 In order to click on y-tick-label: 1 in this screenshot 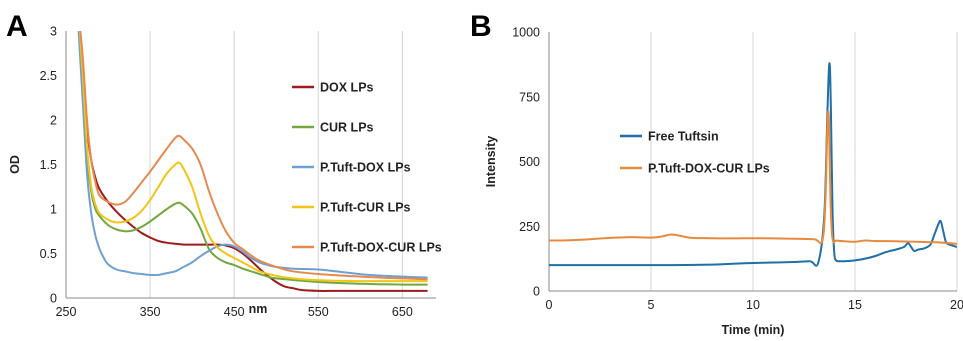, I will do `click(53, 210)`.